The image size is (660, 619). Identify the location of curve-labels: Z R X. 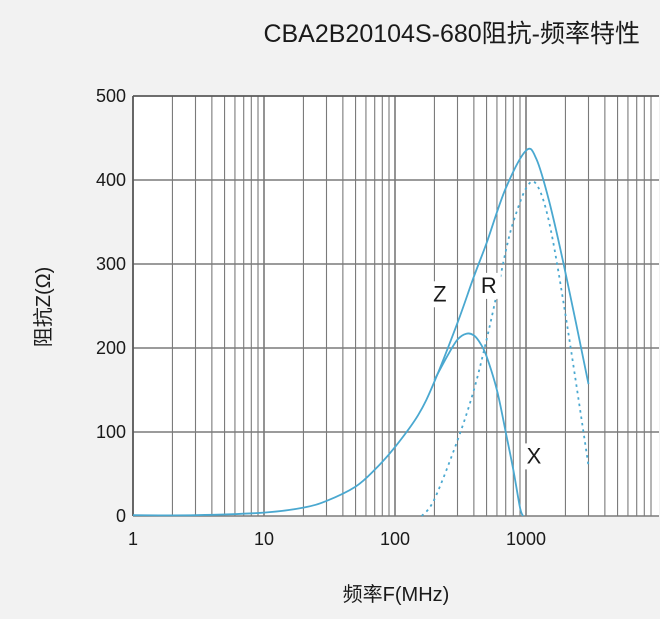
(486, 371).